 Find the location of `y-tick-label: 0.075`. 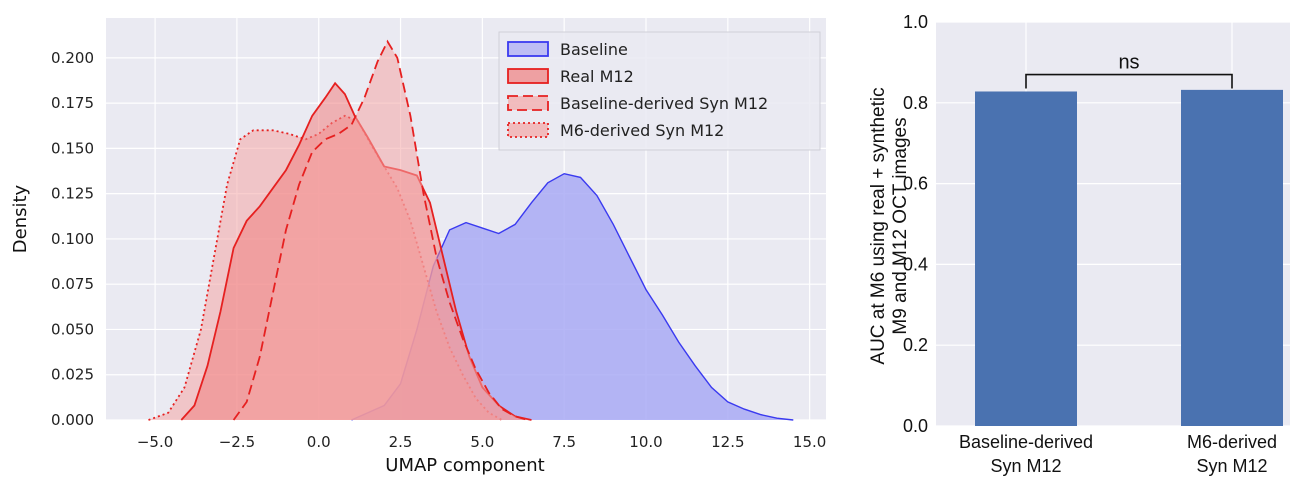

y-tick-label: 0.075 is located at coordinates (72, 284).